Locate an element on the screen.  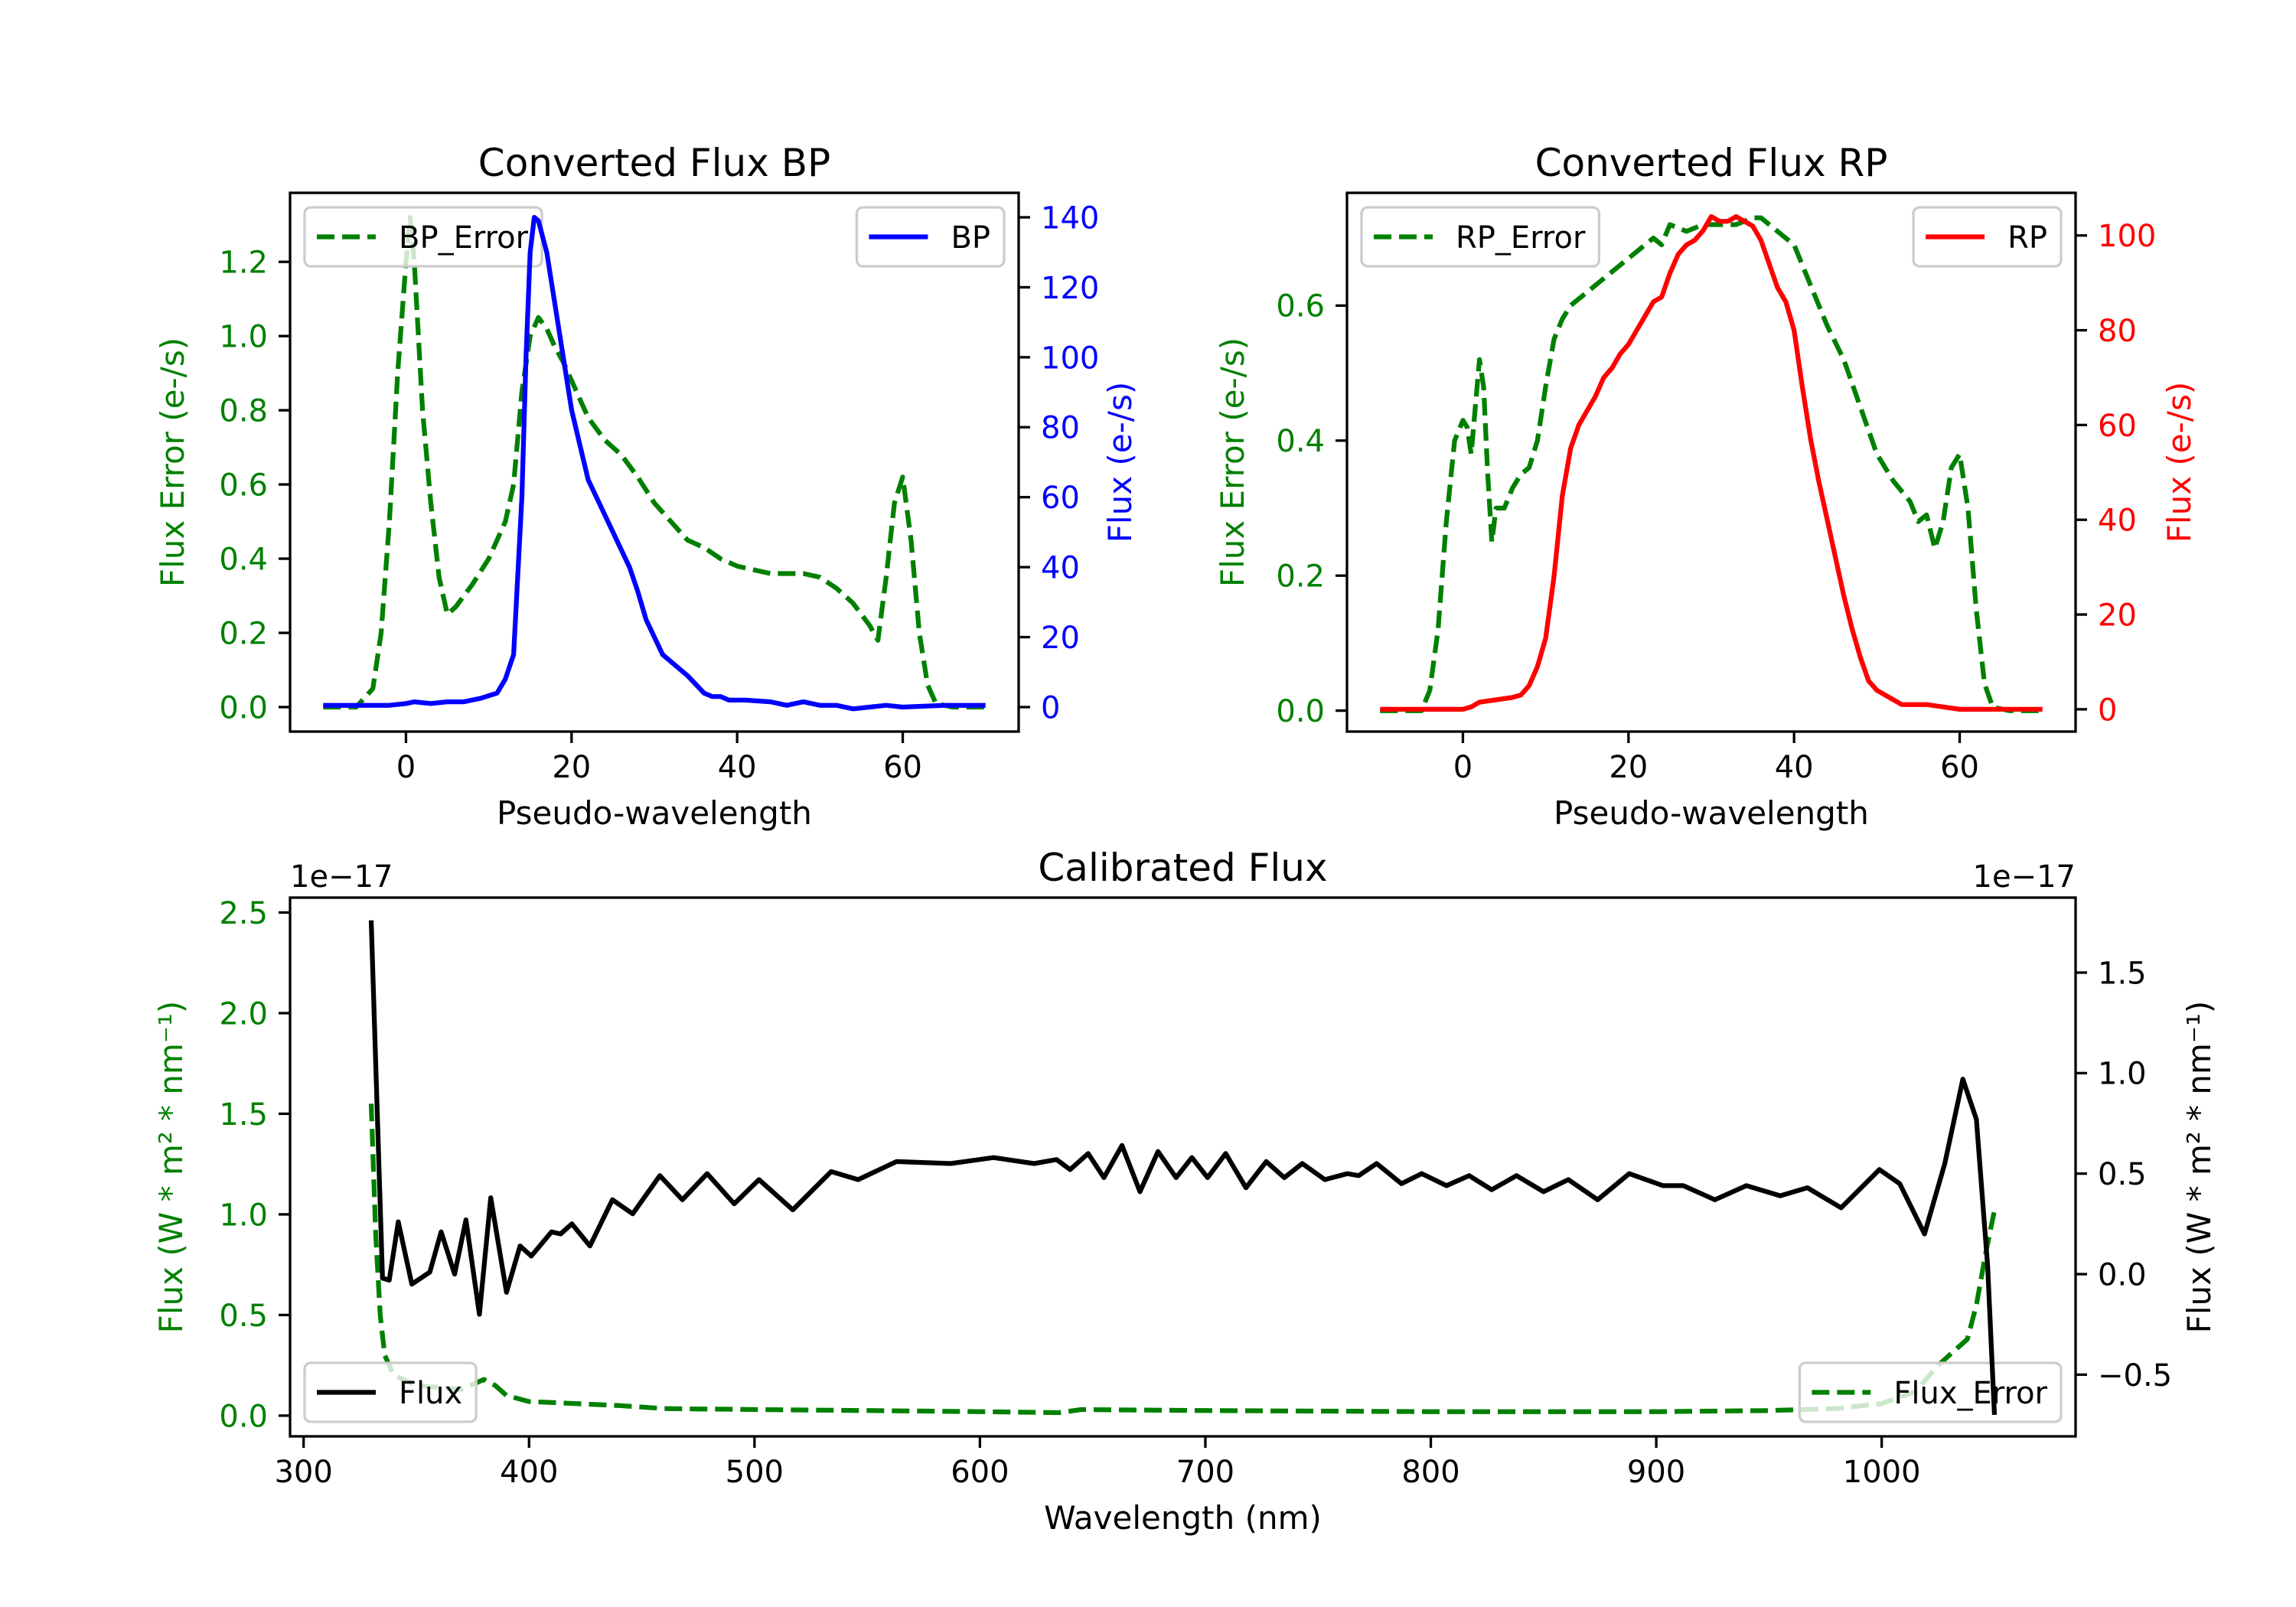
legend-bp: BP is located at coordinates (930, 237).